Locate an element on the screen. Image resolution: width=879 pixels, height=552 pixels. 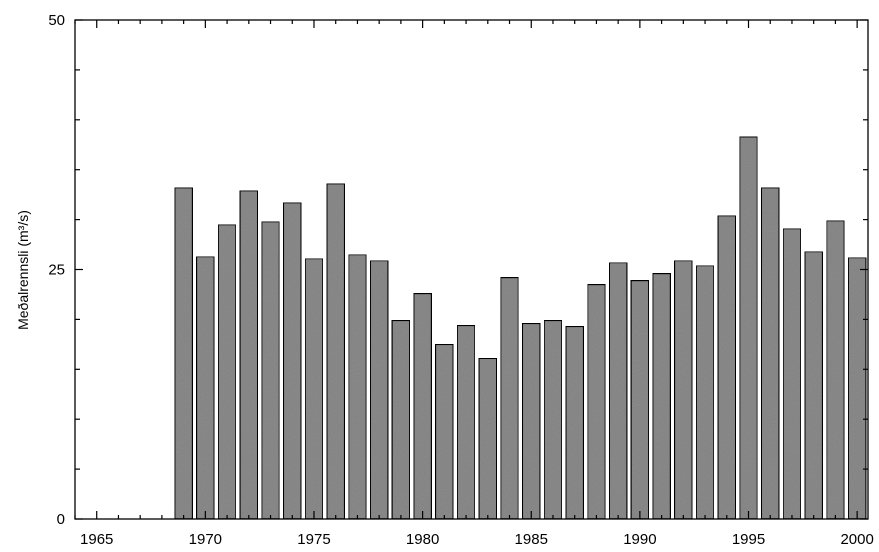
bar-1981 is located at coordinates (444, 431).